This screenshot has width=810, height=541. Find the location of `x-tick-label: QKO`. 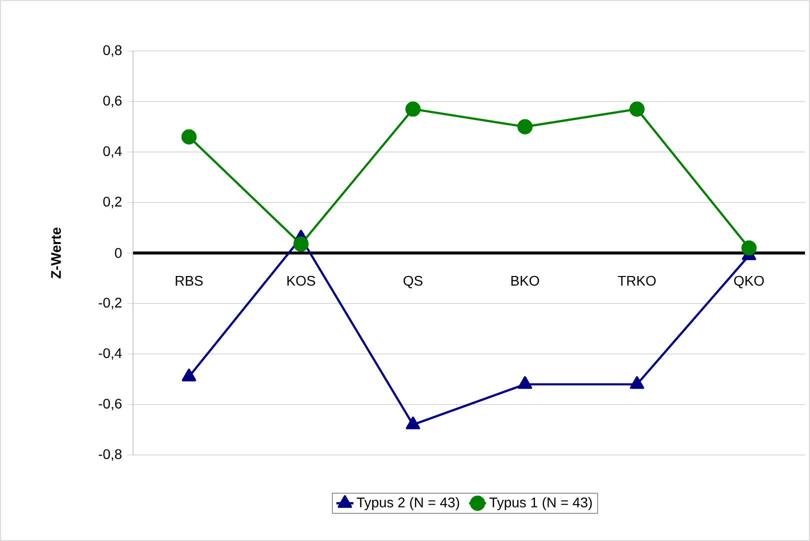

x-tick-label: QKO is located at coordinates (749, 282).